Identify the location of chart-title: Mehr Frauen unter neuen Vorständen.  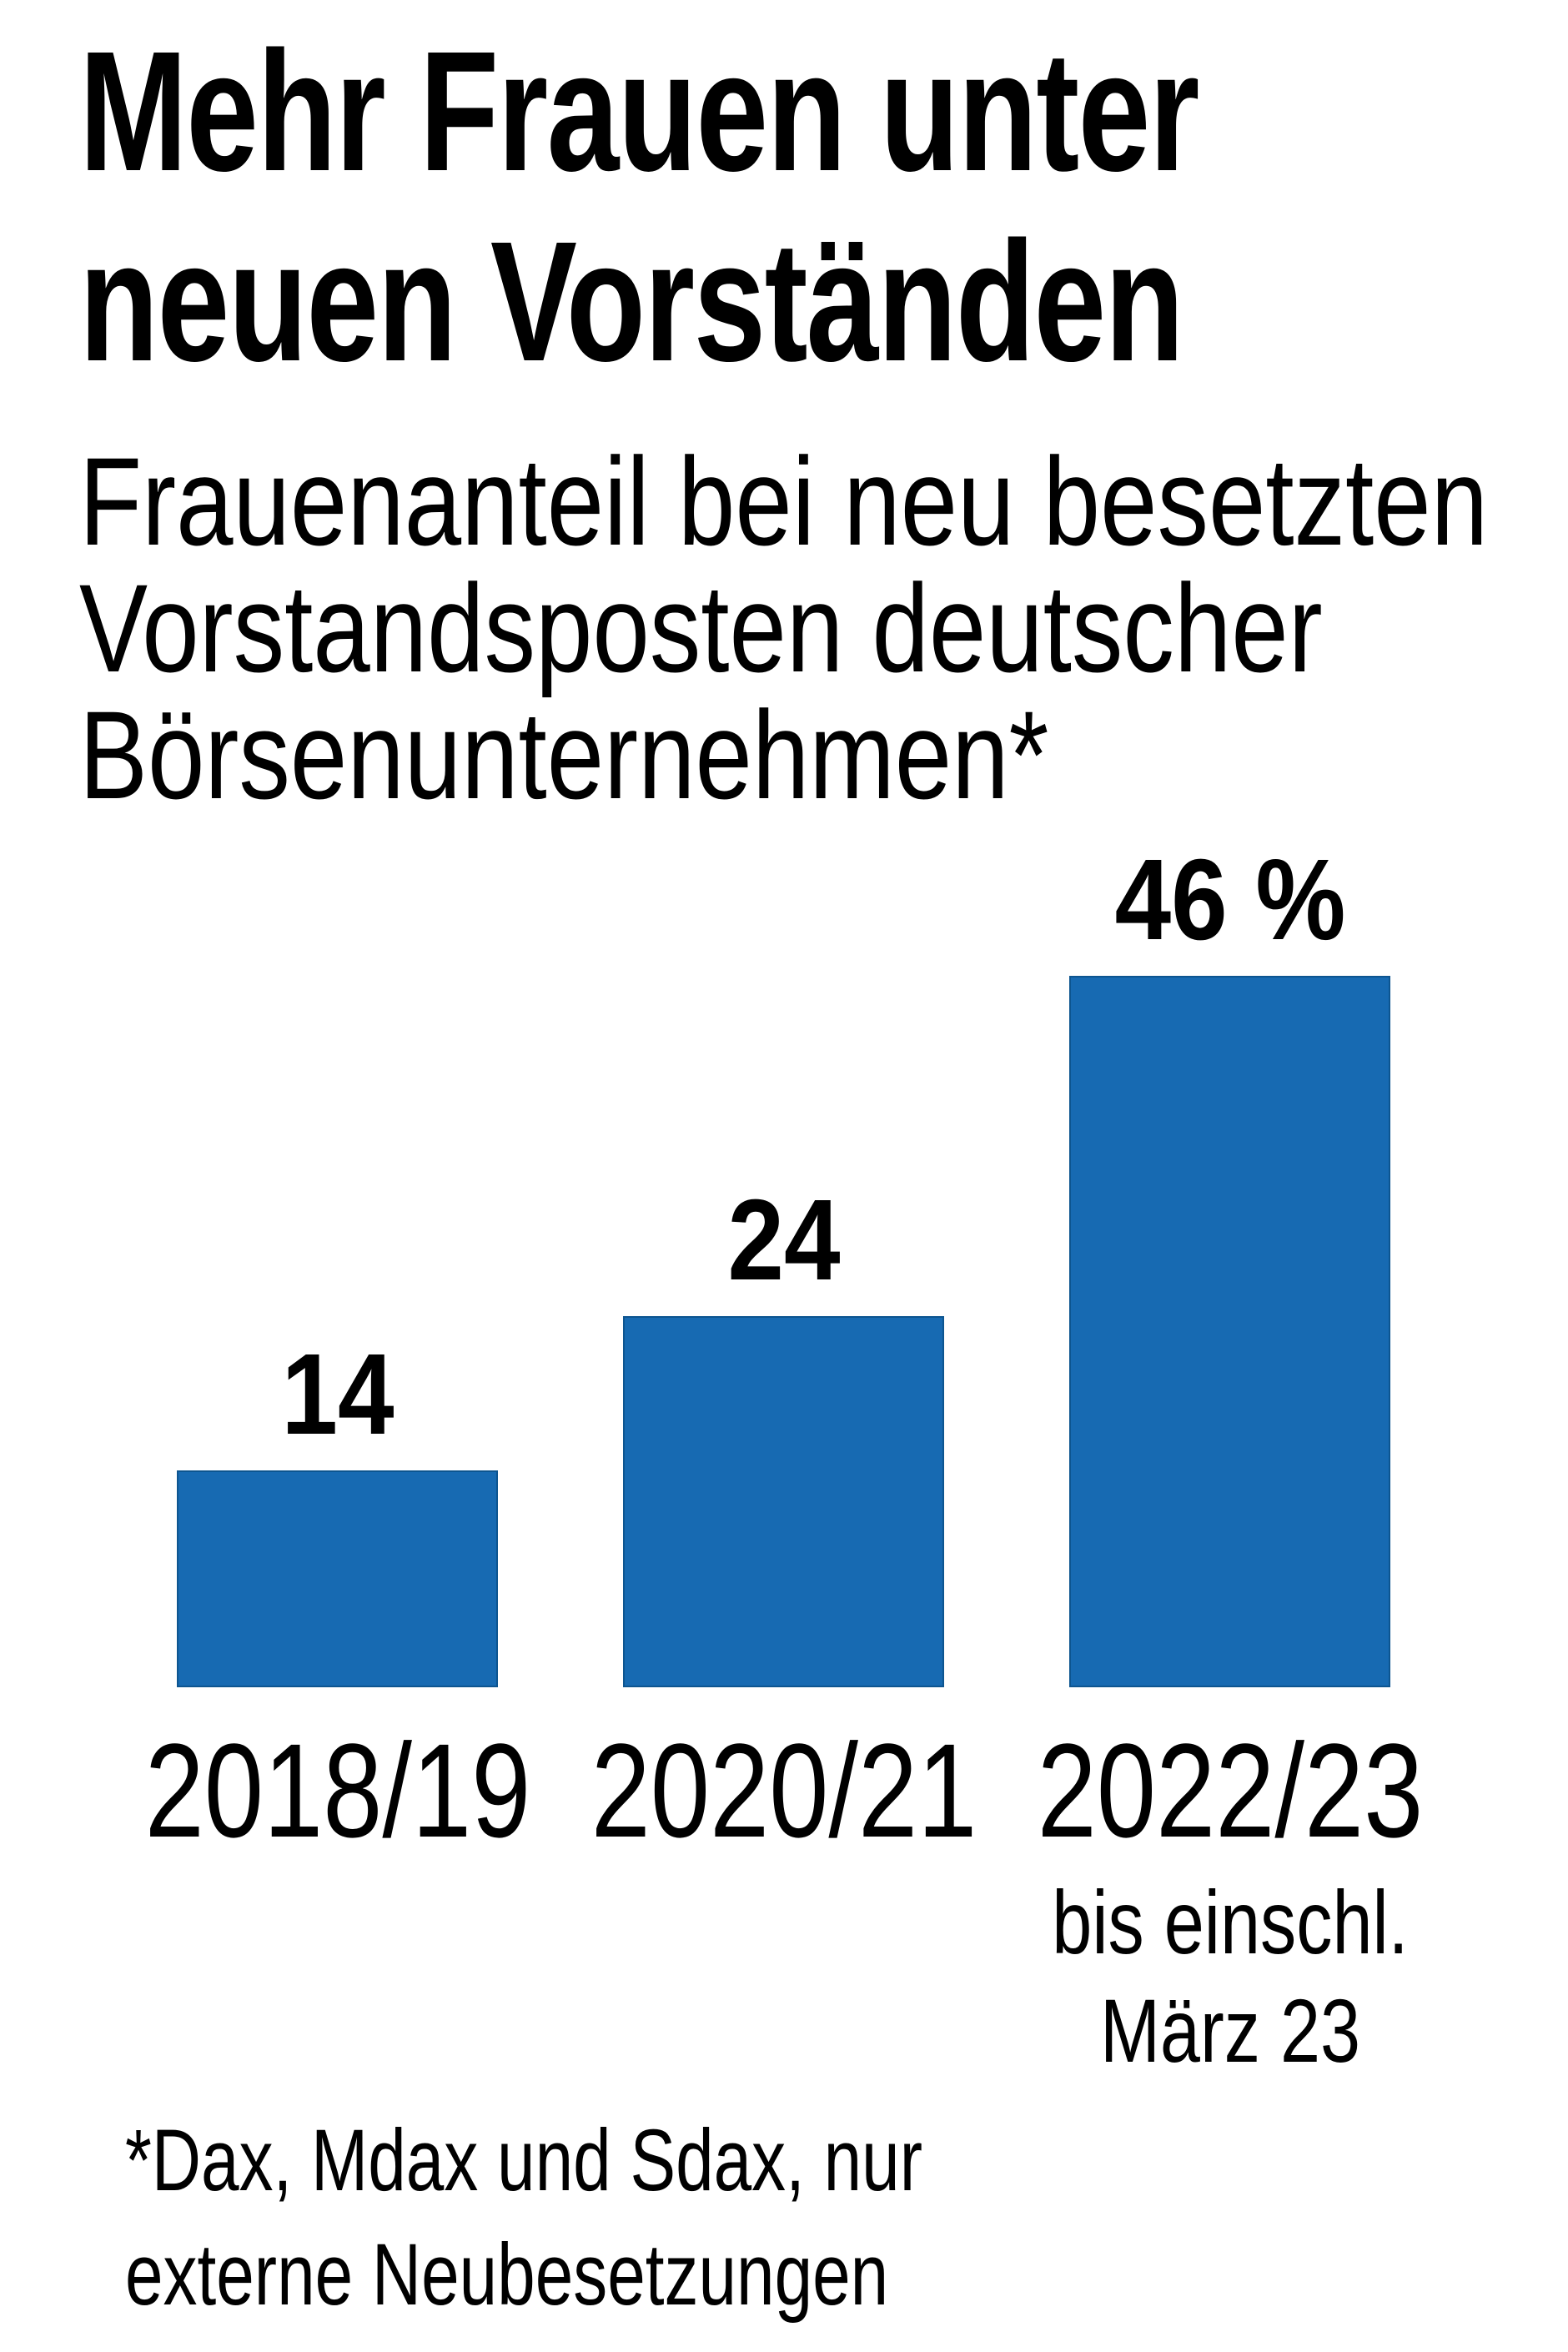
(639, 207).